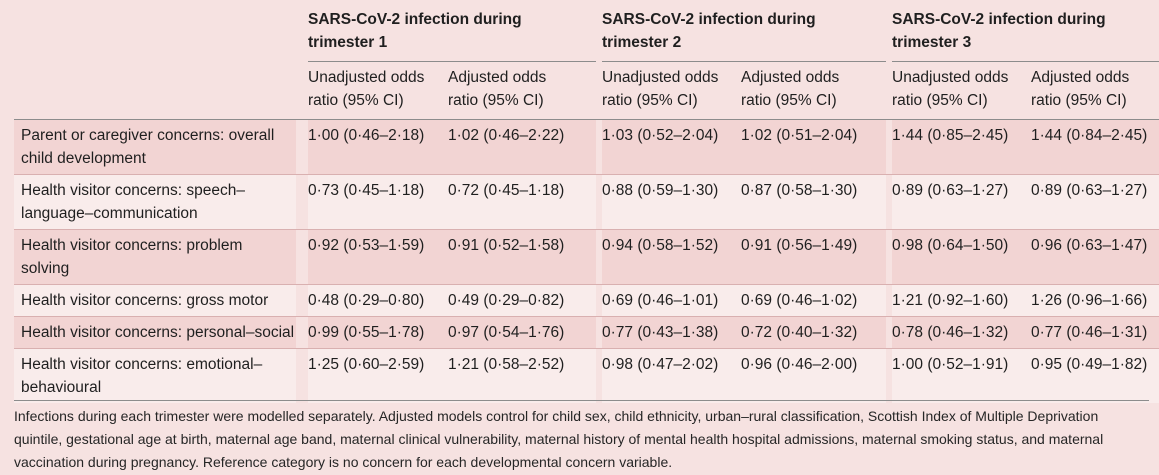 The width and height of the screenshot is (1159, 475). Describe the element at coordinates (378, 332) in the screenshot. I see `odds-ratio-cell: 0·99 (0·55–1·78)` at that location.